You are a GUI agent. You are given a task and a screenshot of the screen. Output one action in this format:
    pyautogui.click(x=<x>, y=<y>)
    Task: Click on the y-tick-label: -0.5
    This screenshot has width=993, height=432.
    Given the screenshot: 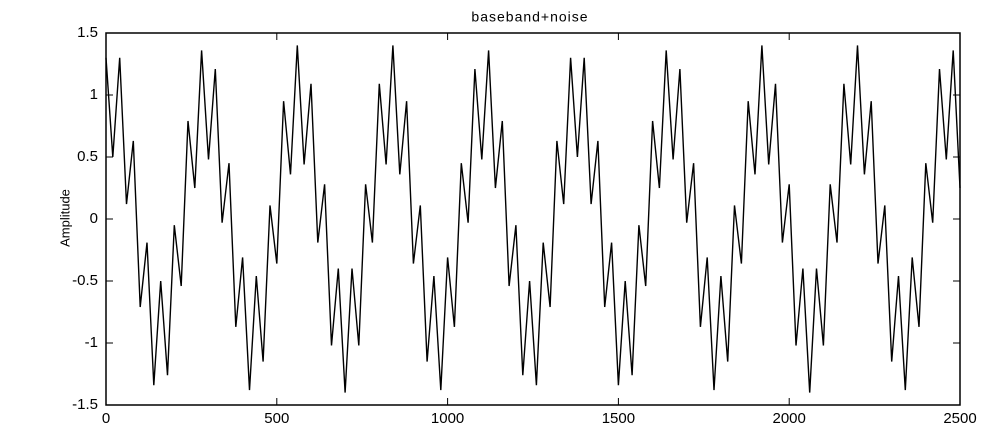 What is the action you would take?
    pyautogui.click(x=85, y=280)
    